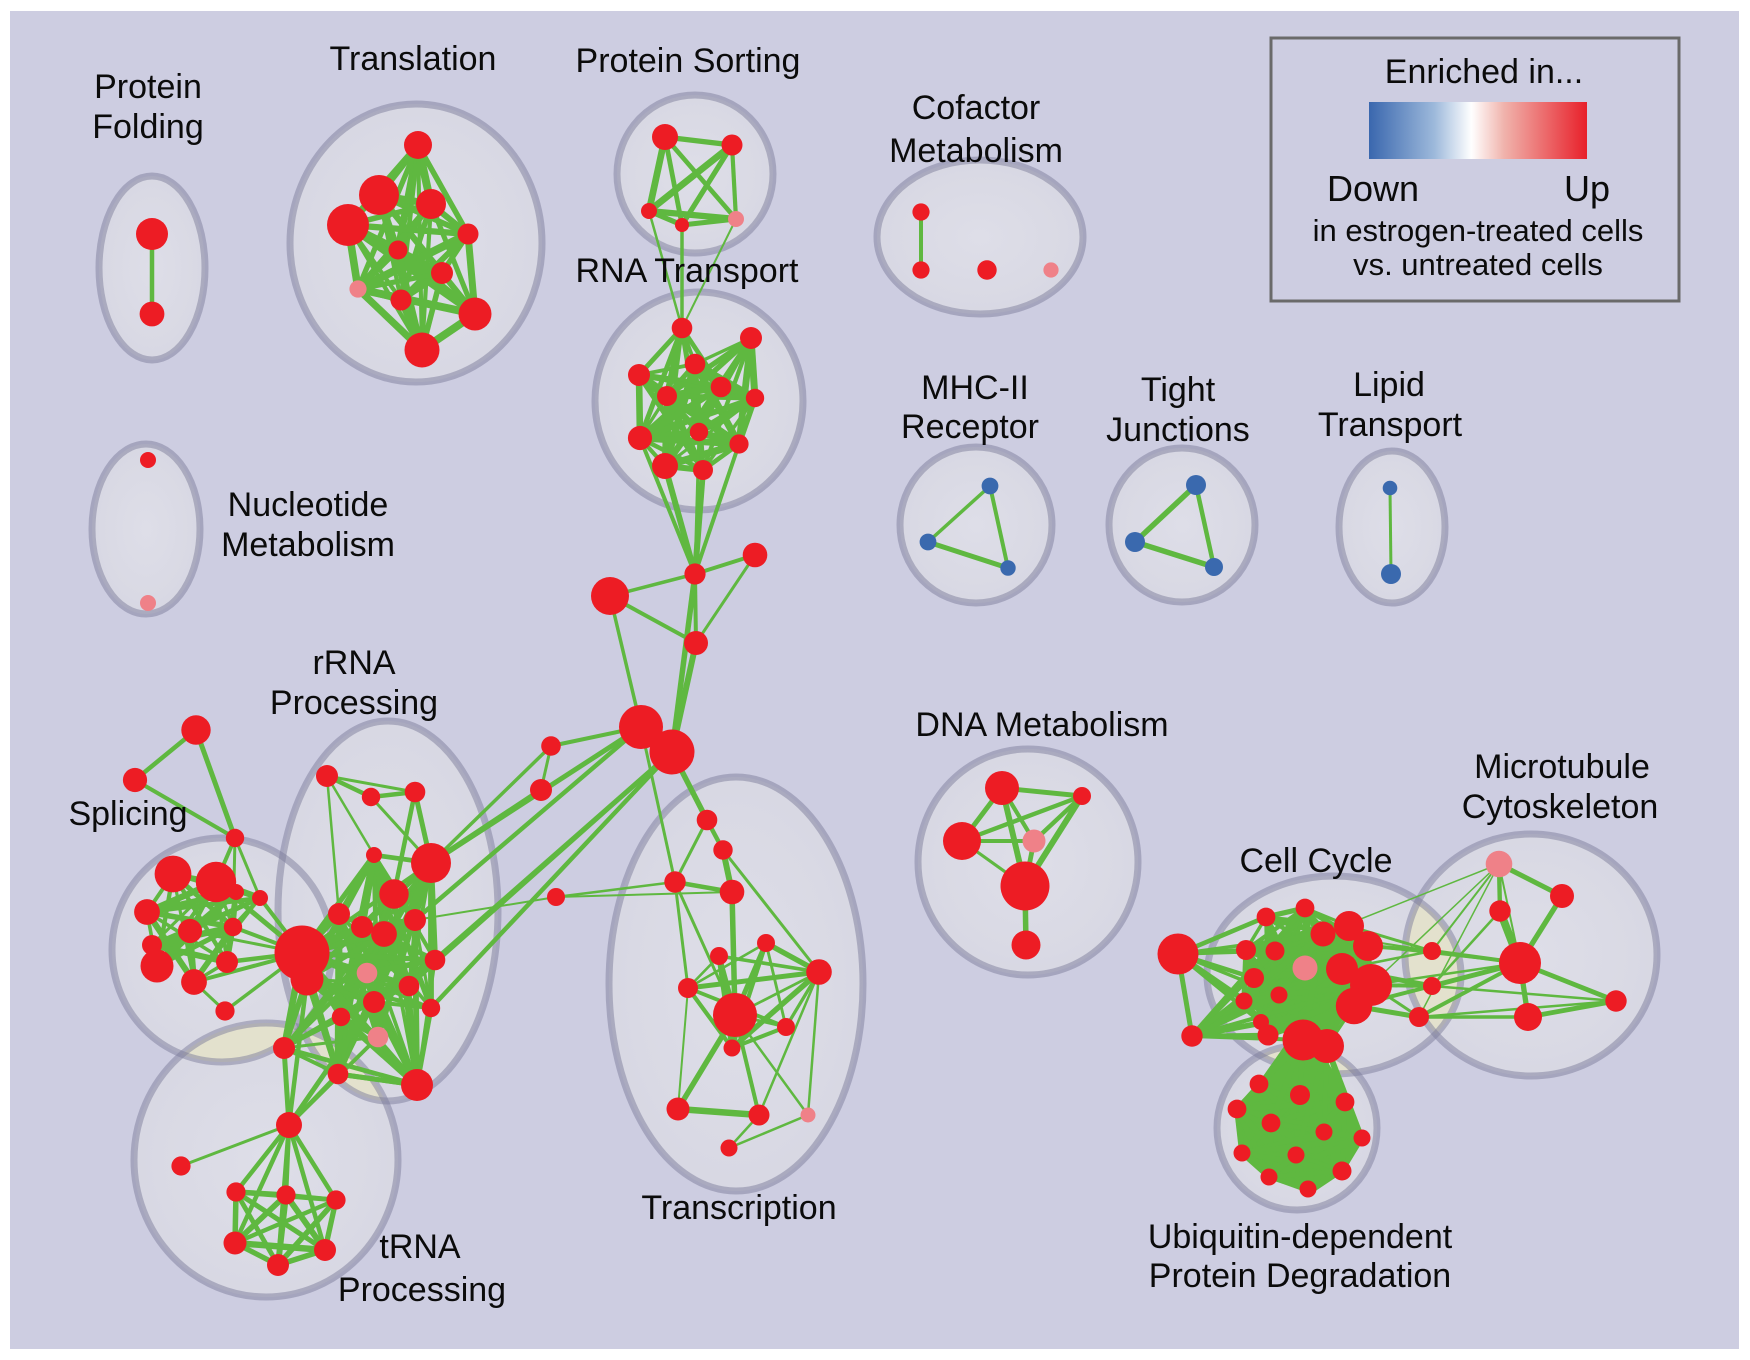 The width and height of the screenshot is (1750, 1360). I want to click on svg-text: Translation, so click(413, 59).